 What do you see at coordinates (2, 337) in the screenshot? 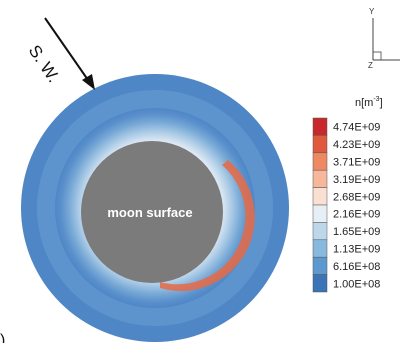
I see `panel-letter: )` at bounding box center [2, 337].